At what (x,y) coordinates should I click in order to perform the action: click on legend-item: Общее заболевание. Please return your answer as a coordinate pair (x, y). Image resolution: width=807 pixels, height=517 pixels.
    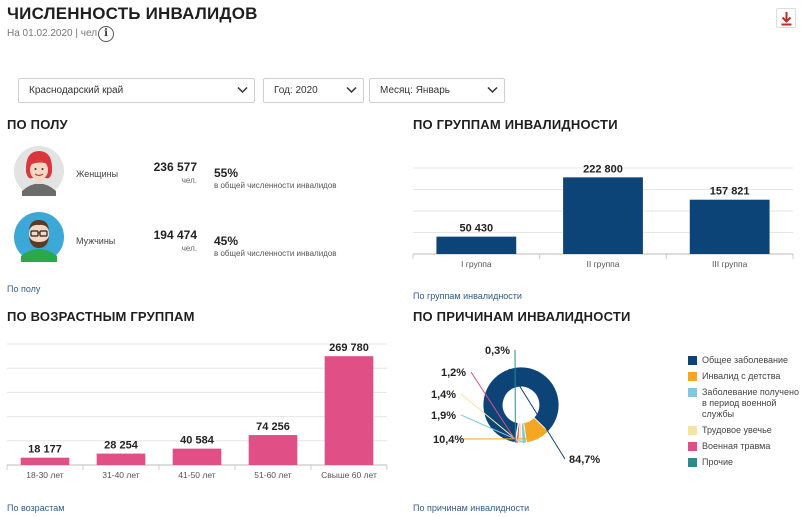
    Looking at the image, I should click on (744, 360).